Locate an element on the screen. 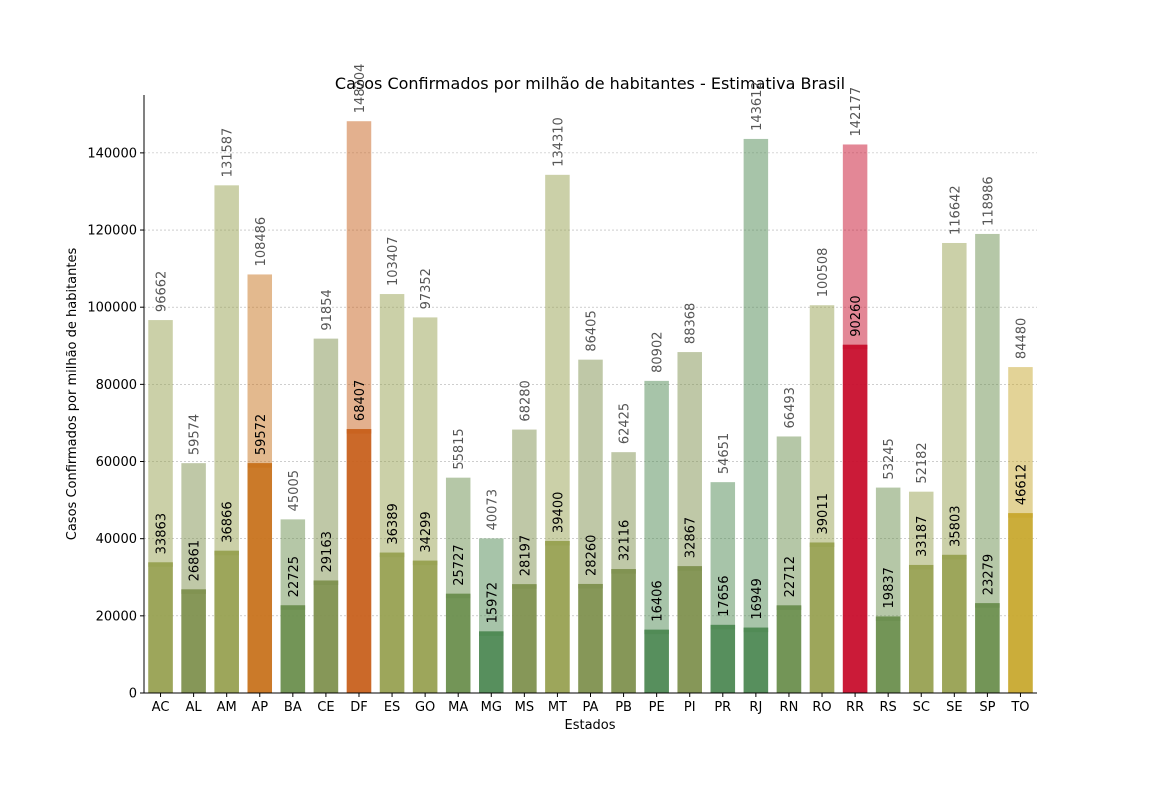 This screenshot has width=1152, height=792. y-tick-label: 120000 is located at coordinates (112, 231).